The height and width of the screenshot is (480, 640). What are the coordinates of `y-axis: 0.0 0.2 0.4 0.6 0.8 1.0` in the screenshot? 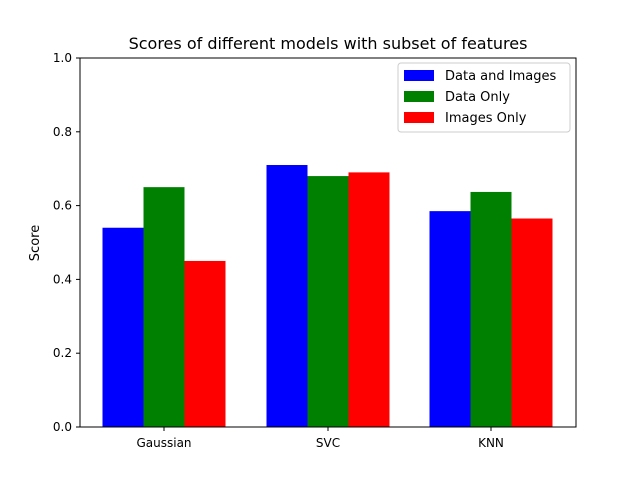 It's located at (66, 242).